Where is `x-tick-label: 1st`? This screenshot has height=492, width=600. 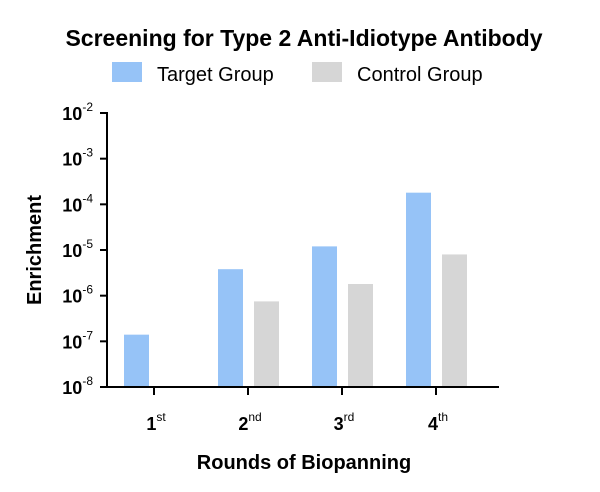
x-tick-label: 1st is located at coordinates (156, 422).